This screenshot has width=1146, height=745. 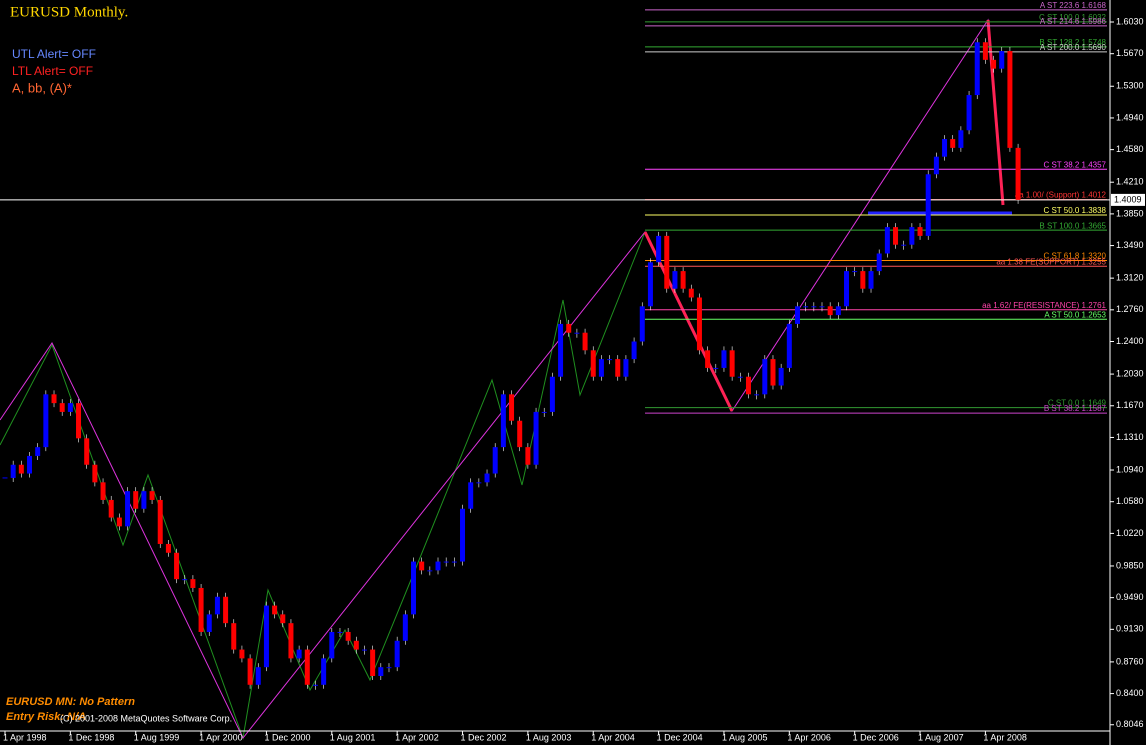 What do you see at coordinates (1130, 565) in the screenshot?
I see `y-tick-label: 0.9850` at bounding box center [1130, 565].